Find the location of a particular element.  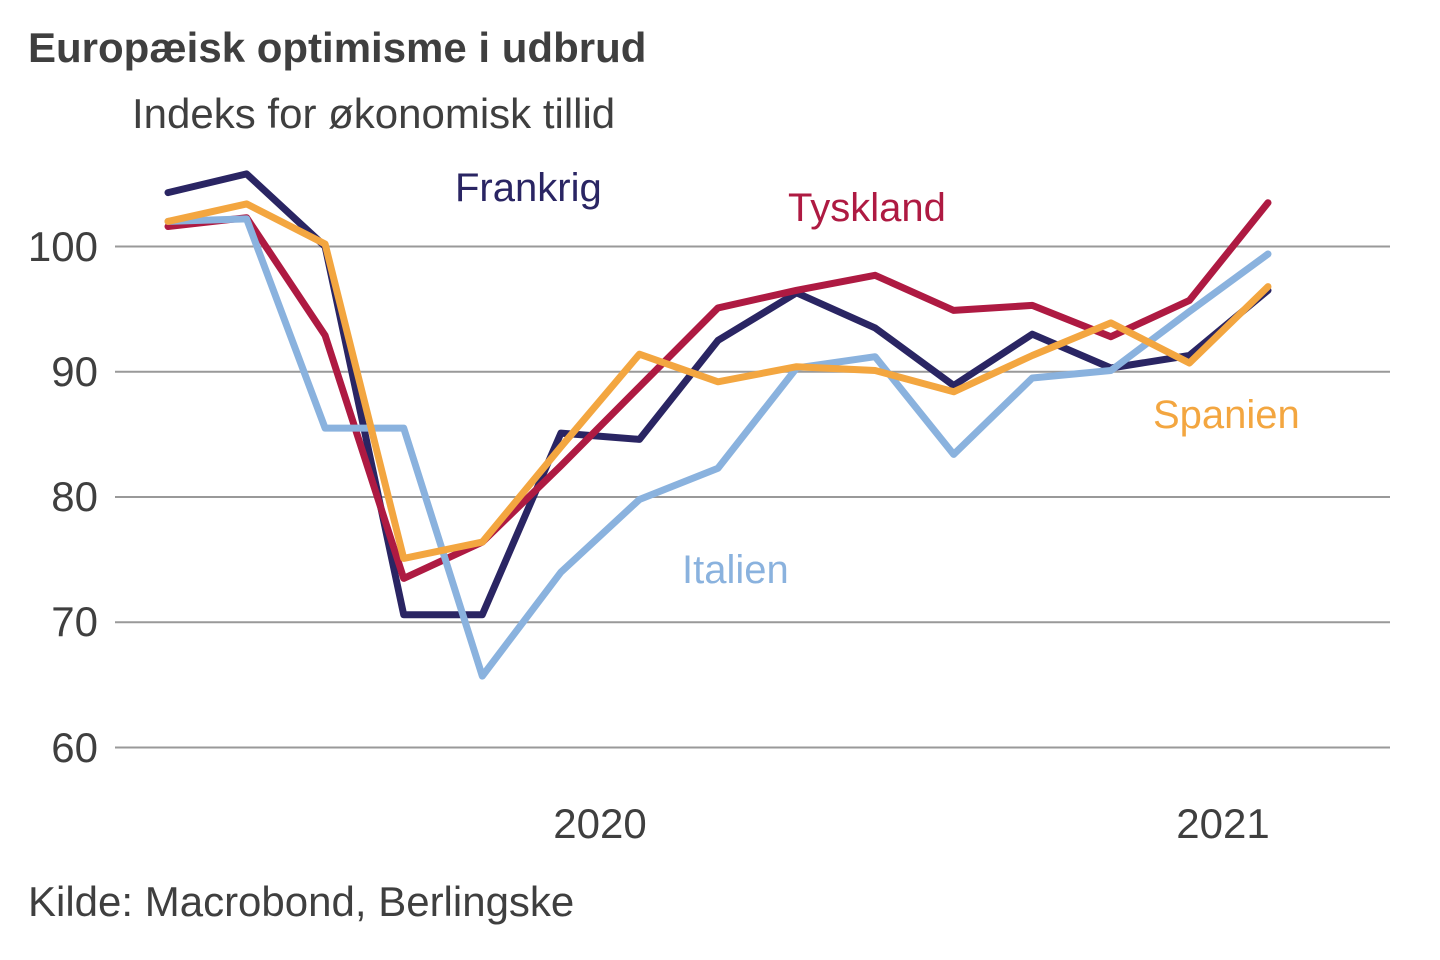

x-axis-tick-2020: 2020 is located at coordinates (600, 823).